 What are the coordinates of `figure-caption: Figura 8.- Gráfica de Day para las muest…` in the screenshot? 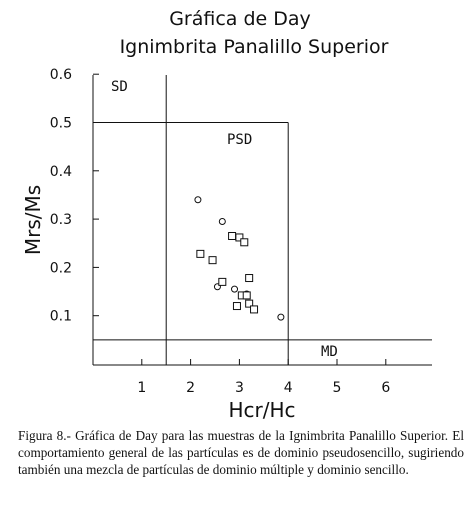 It's located at (241, 452).